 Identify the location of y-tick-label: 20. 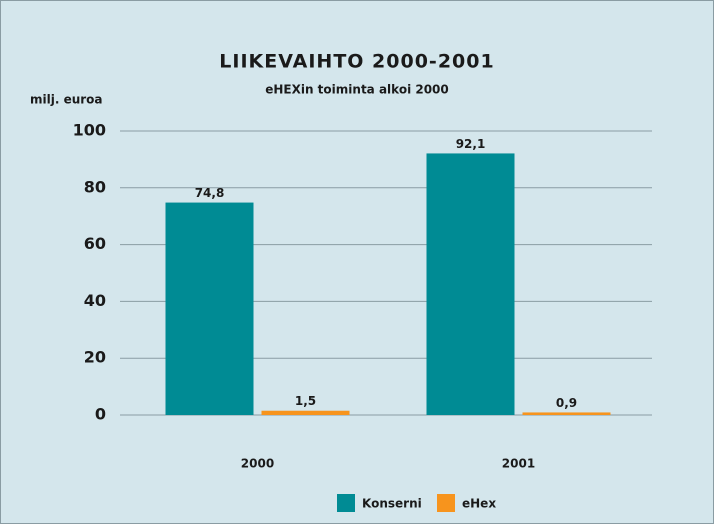
(95, 357).